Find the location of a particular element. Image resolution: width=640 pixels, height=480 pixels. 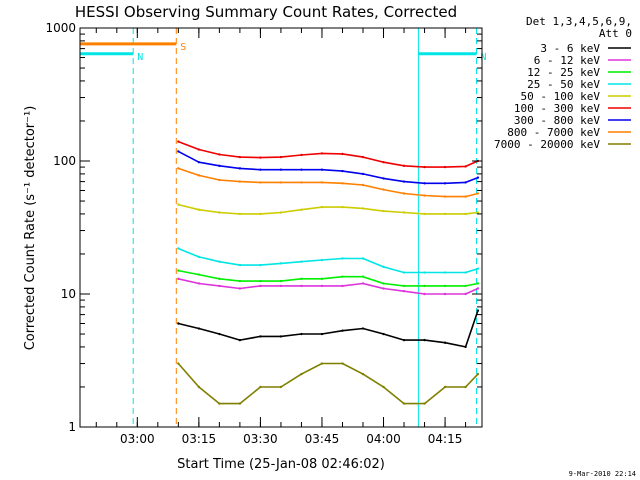

legend-label-7: 300 - 800 keV is located at coordinates (557, 120).